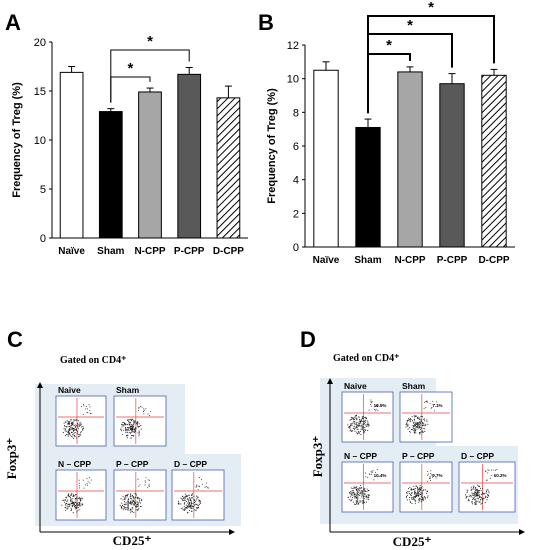 The height and width of the screenshot is (550, 533). I want to click on bar-p-cpp, so click(452, 165).